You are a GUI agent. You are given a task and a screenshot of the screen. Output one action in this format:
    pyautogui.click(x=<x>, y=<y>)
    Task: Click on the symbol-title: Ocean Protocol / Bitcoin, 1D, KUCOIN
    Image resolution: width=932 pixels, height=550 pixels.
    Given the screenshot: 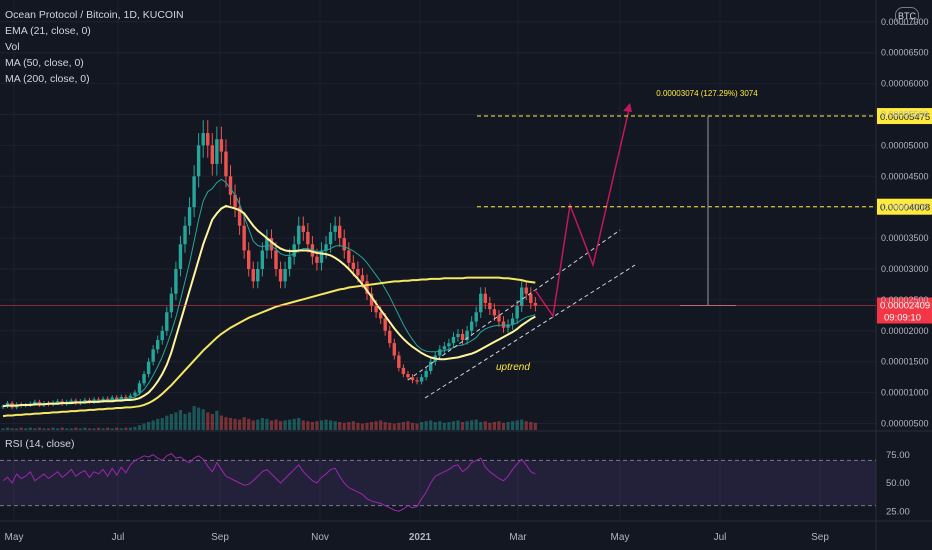 What is the action you would take?
    pyautogui.click(x=94, y=15)
    